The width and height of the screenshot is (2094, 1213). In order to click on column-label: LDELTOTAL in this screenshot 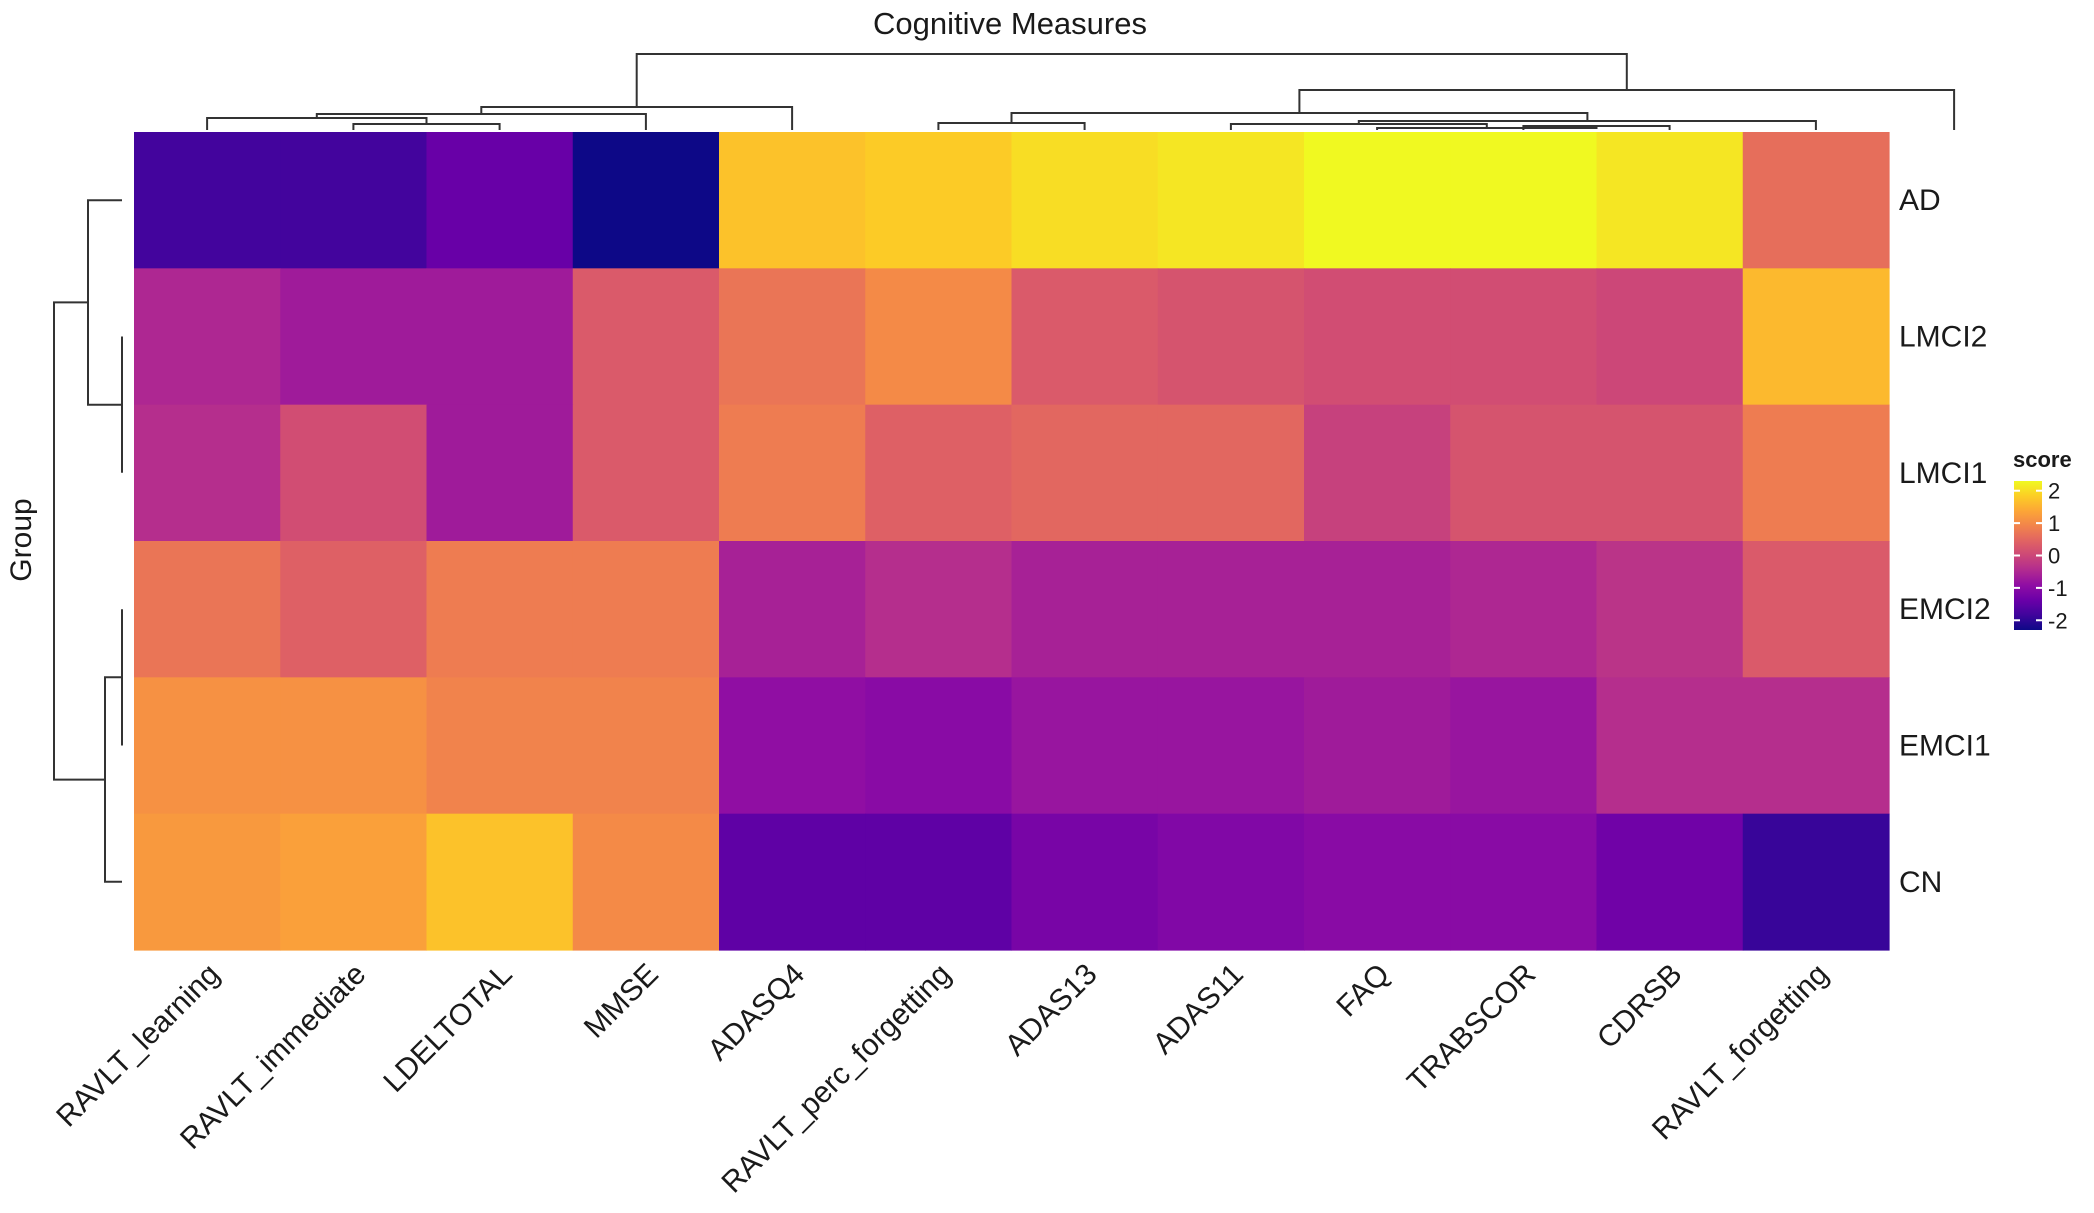, I will do `click(447, 1028)`.